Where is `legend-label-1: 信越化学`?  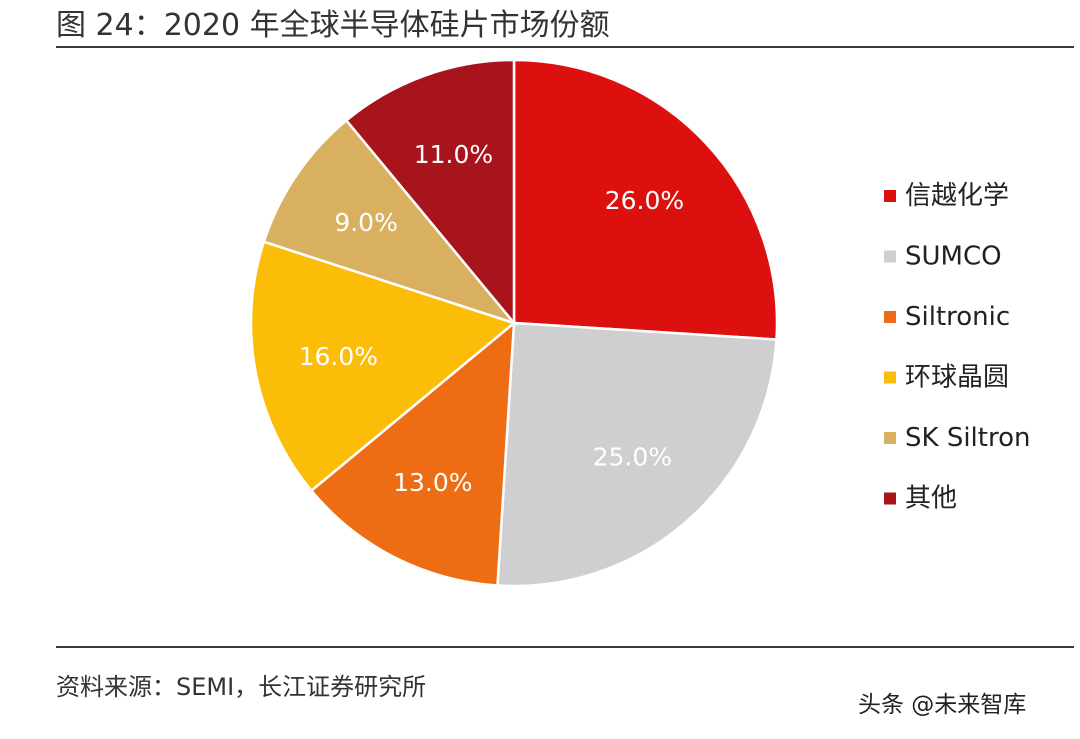 legend-label-1: 信越化学 is located at coordinates (957, 196).